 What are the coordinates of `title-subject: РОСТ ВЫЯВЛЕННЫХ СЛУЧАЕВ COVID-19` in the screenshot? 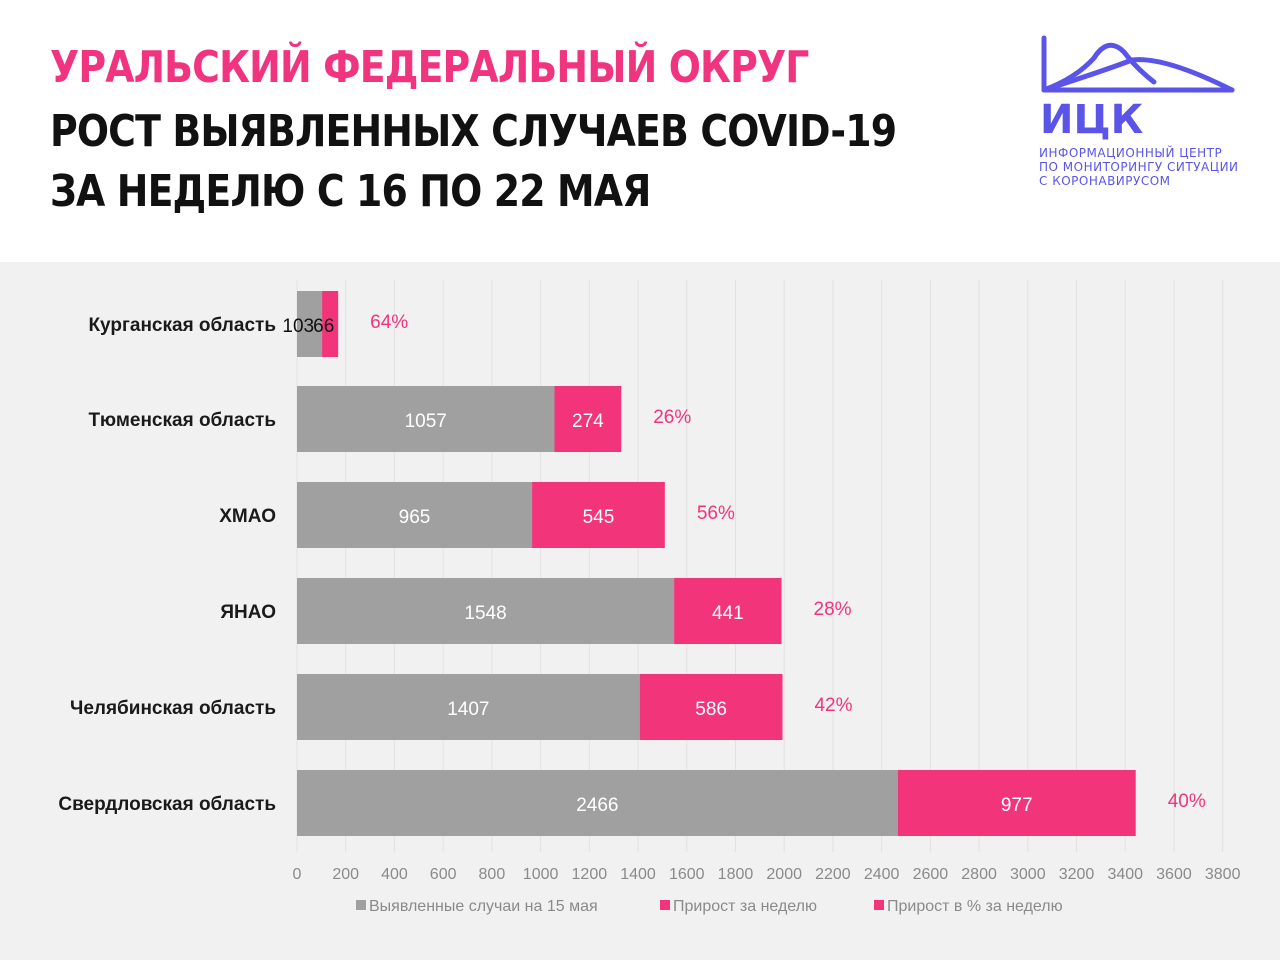 It's located at (473, 131).